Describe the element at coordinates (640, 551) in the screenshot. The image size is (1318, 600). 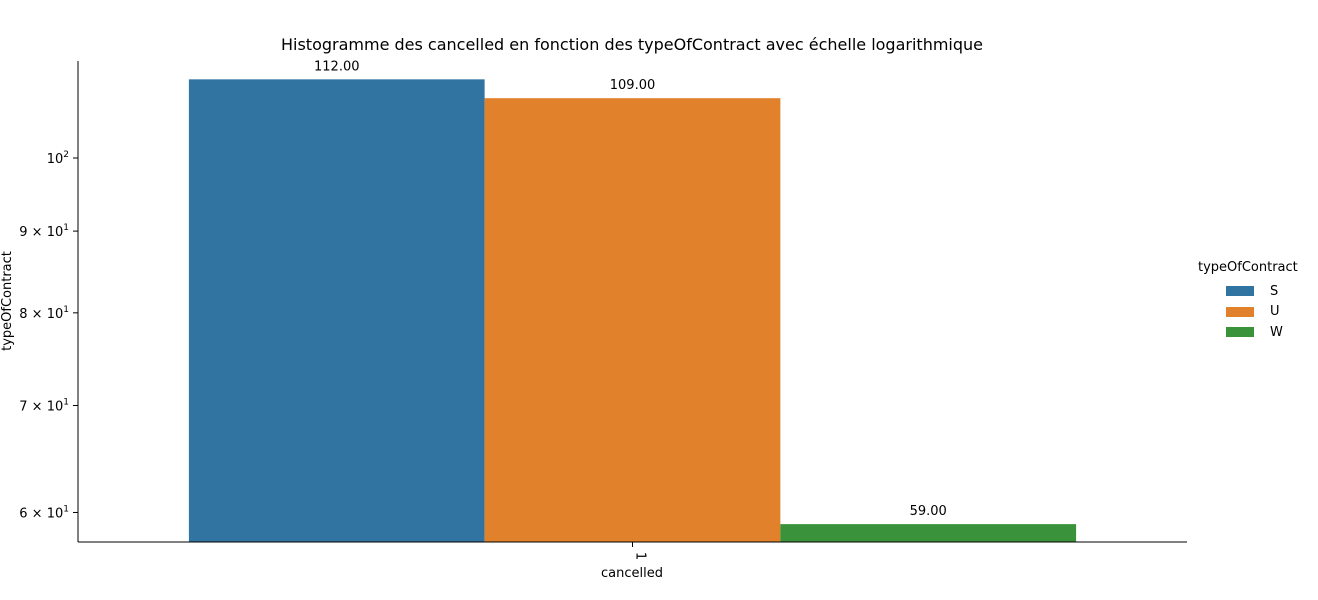
I see `x-ticks-group: 1` at that location.